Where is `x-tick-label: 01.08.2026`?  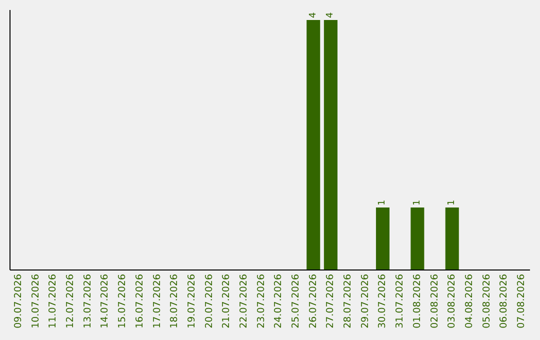 x-tick-label: 01.08.2026 is located at coordinates (417, 301).